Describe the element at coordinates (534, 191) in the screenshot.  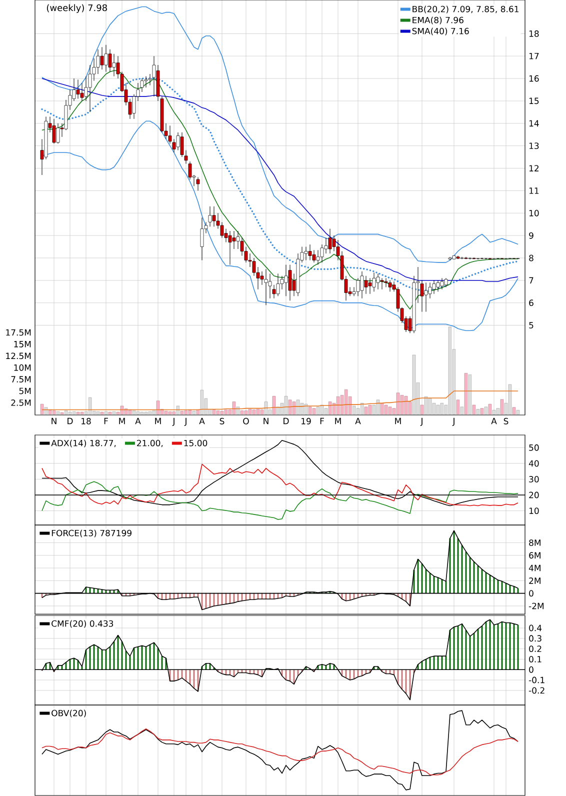
I see `y-tick-label: 11` at that location.